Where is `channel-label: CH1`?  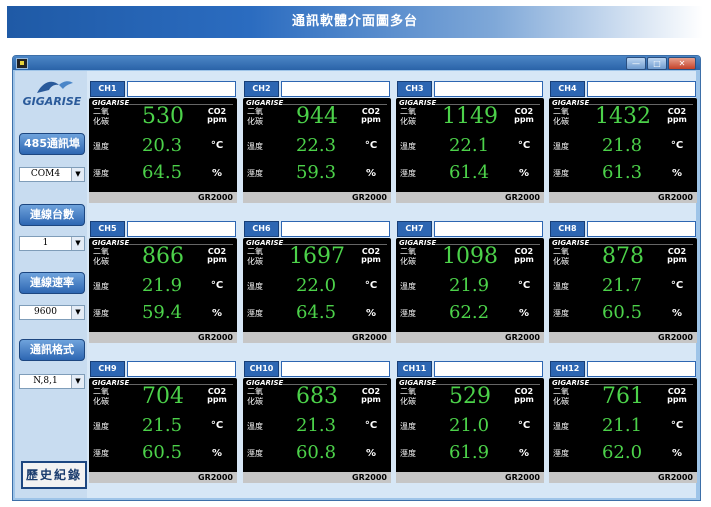 channel-label: CH1 is located at coordinates (107, 89).